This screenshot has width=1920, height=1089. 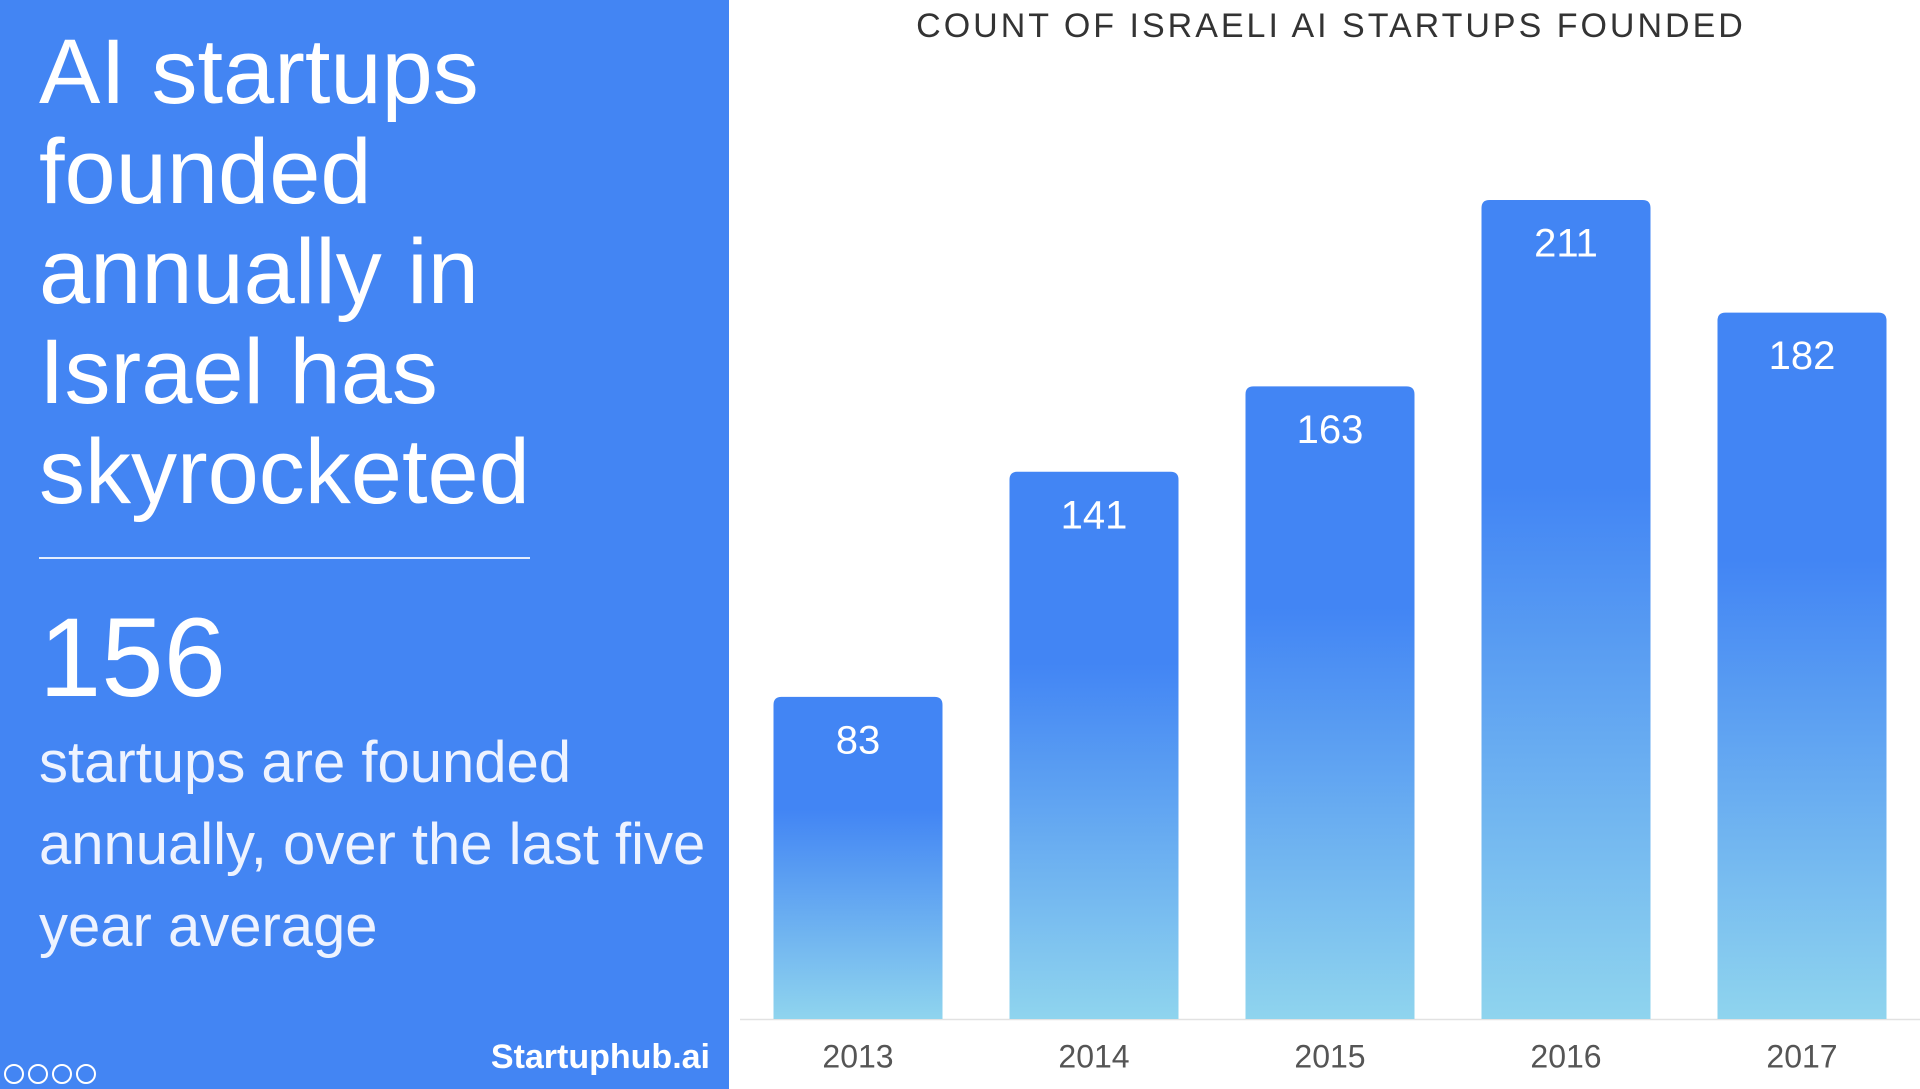 I want to click on chart-title: COUNT OF ISRAELI AI STARTUPS FOUNDED, so click(x=1331, y=26).